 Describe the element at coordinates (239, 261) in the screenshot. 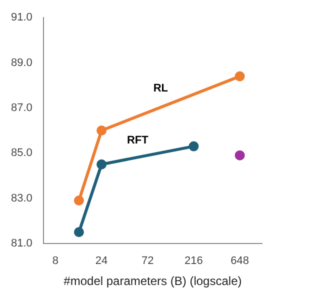

I see `x-tick-label: 648` at that location.